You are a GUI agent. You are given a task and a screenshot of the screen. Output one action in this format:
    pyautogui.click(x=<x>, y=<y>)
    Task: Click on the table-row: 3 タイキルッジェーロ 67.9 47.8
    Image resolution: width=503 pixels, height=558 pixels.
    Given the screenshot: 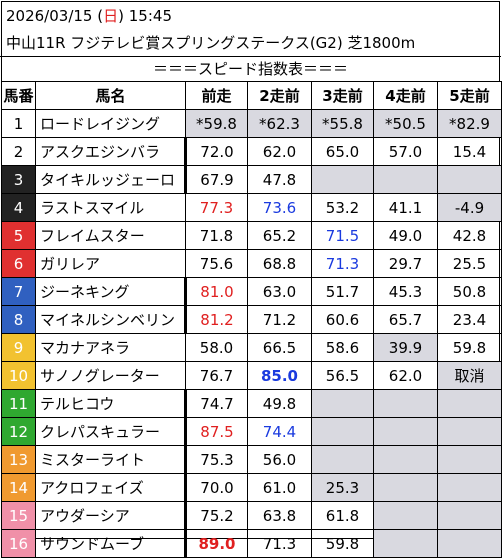 What is the action you would take?
    pyautogui.click(x=251, y=179)
    